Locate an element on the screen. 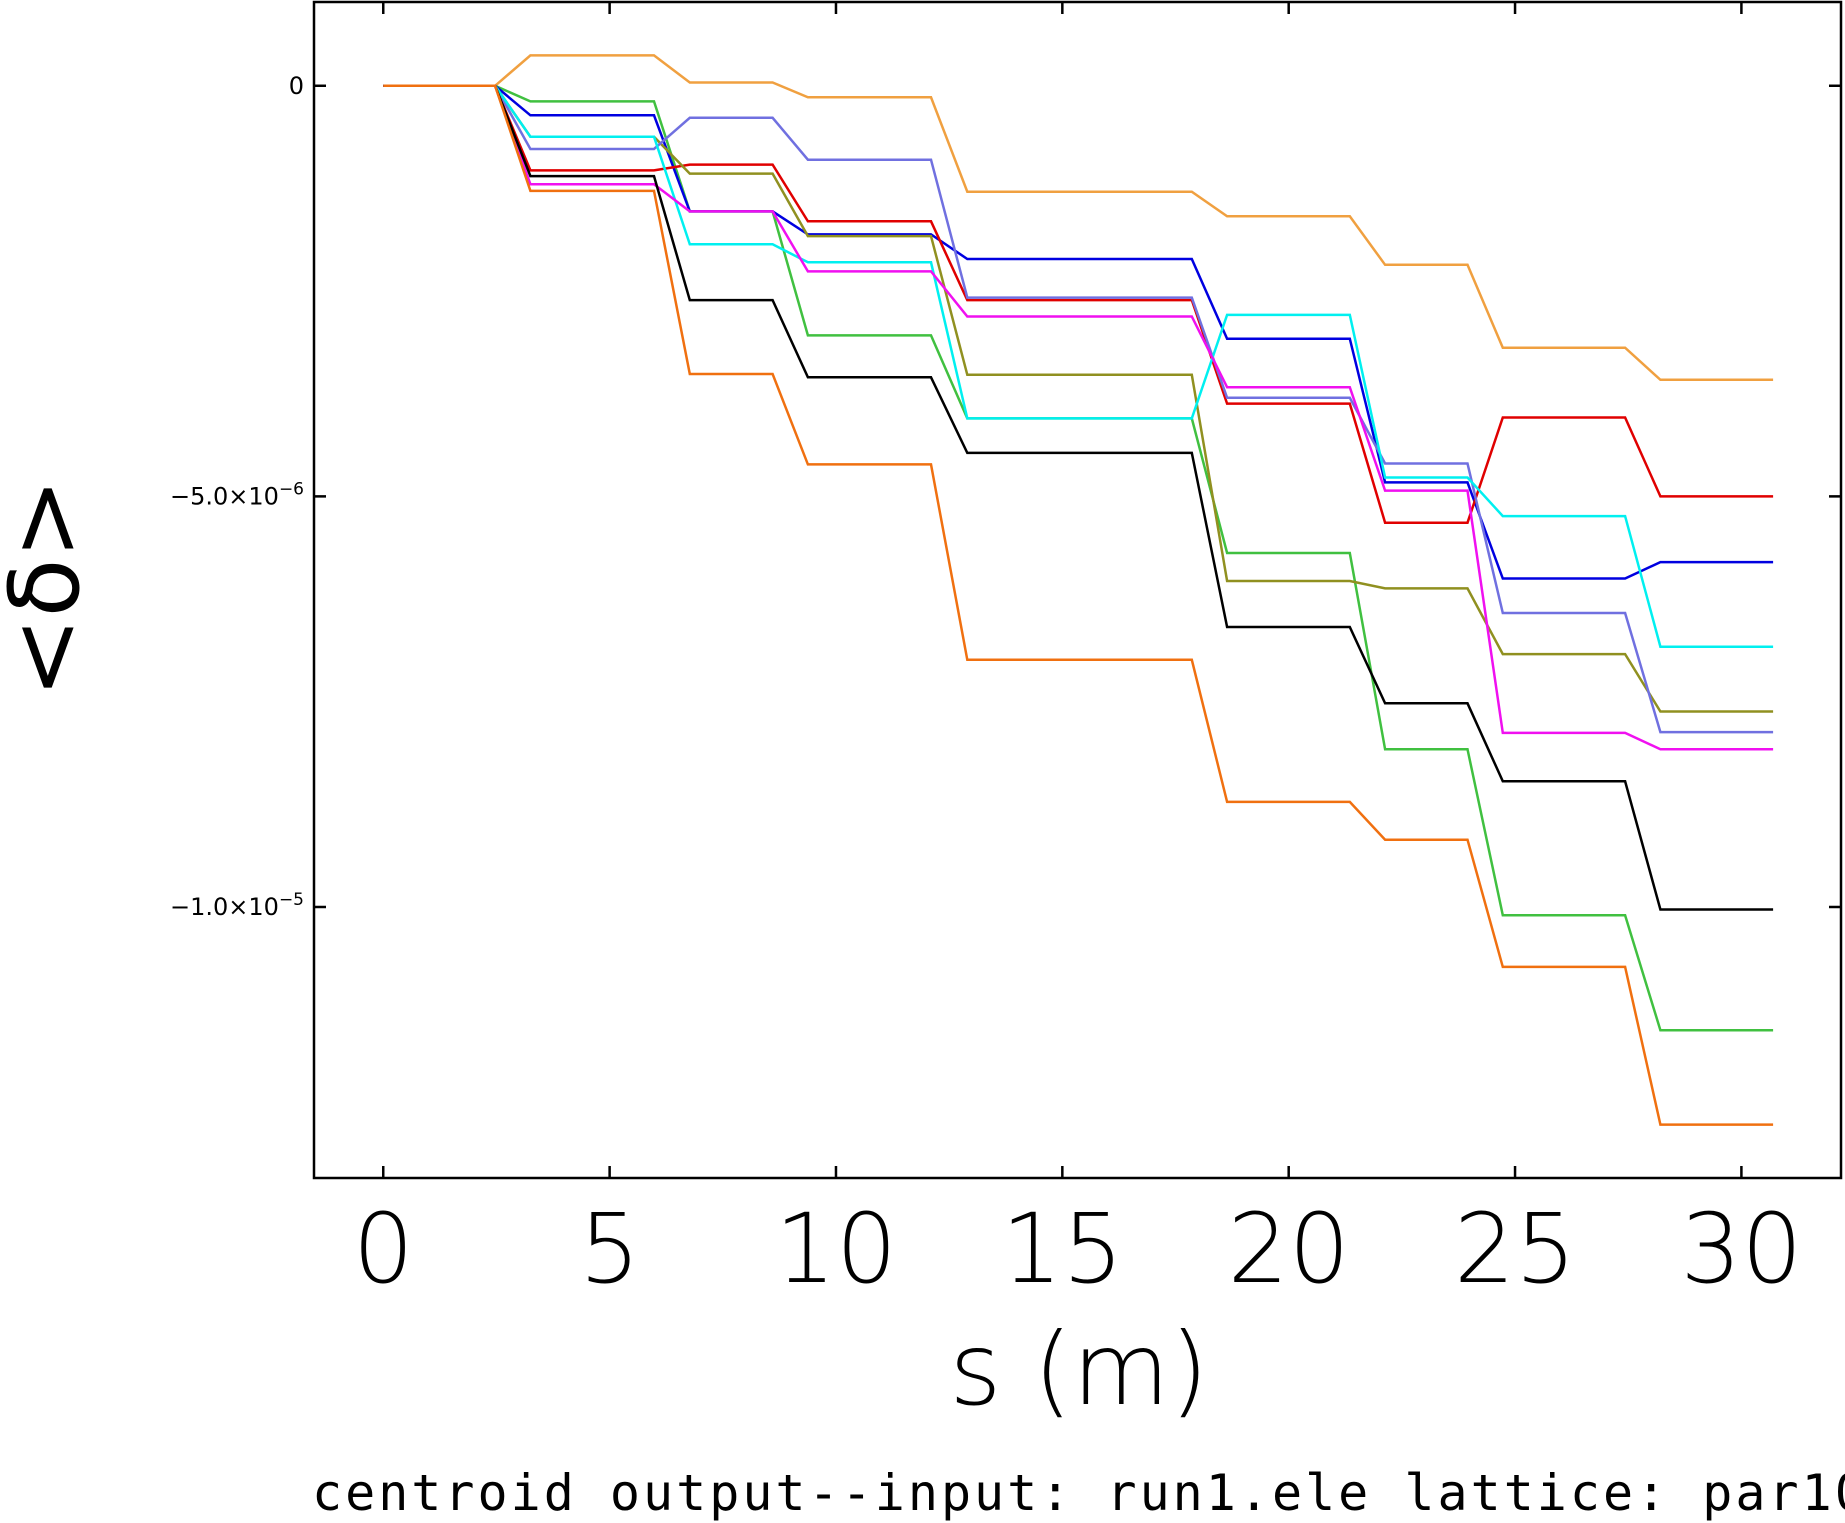  y-tick-exponent: −5 is located at coordinates (291, 900).